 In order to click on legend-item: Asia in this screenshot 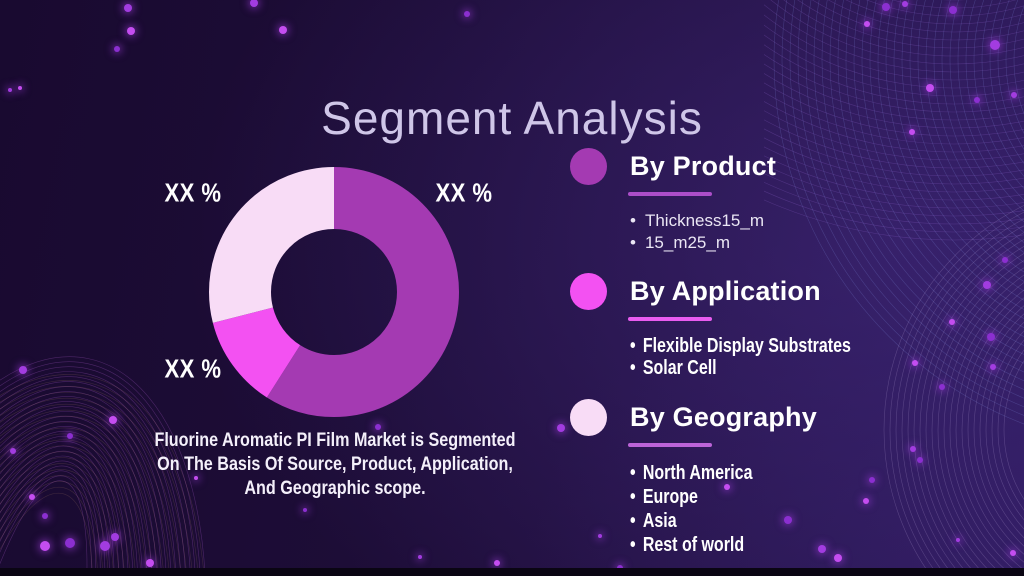, I will do `click(758, 521)`.